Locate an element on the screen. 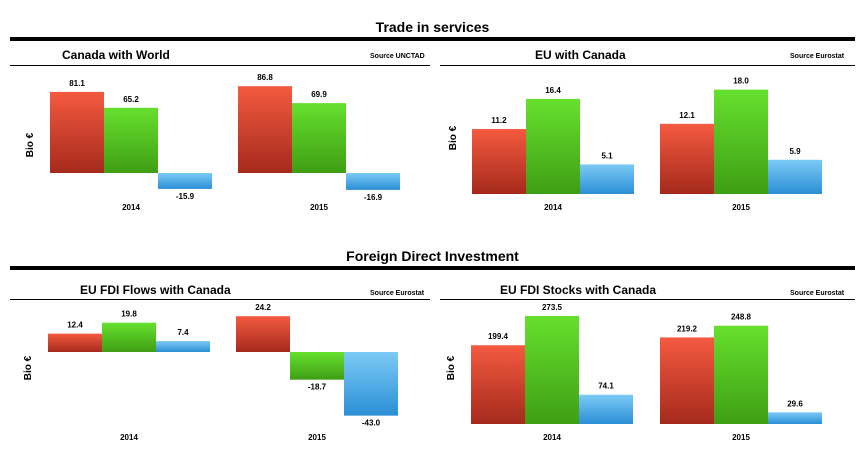 This screenshot has width=867, height=463. data-label: 29.6 is located at coordinates (795, 403).